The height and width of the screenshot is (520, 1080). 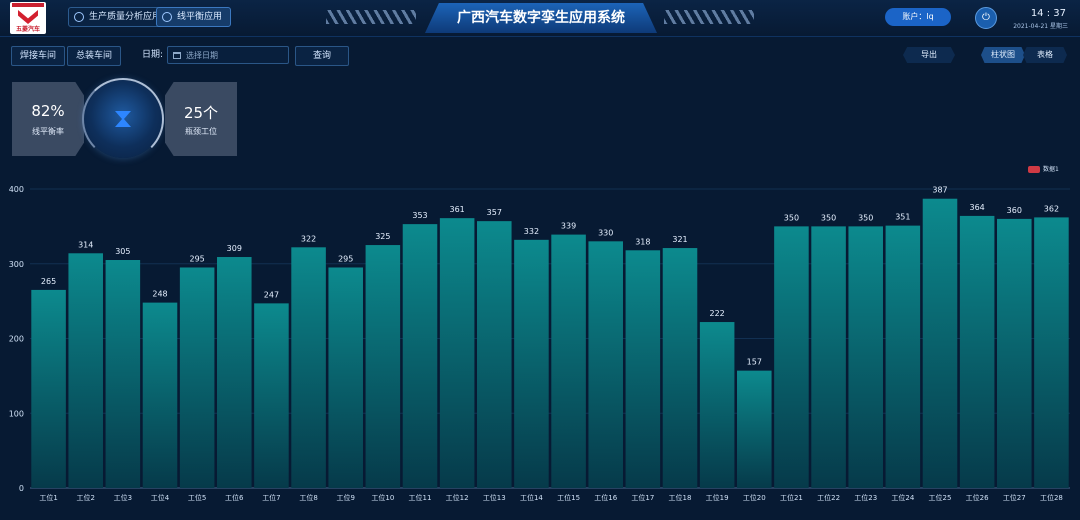 What do you see at coordinates (642, 497) in the screenshot?
I see `x-tick-label: 工位17` at bounding box center [642, 497].